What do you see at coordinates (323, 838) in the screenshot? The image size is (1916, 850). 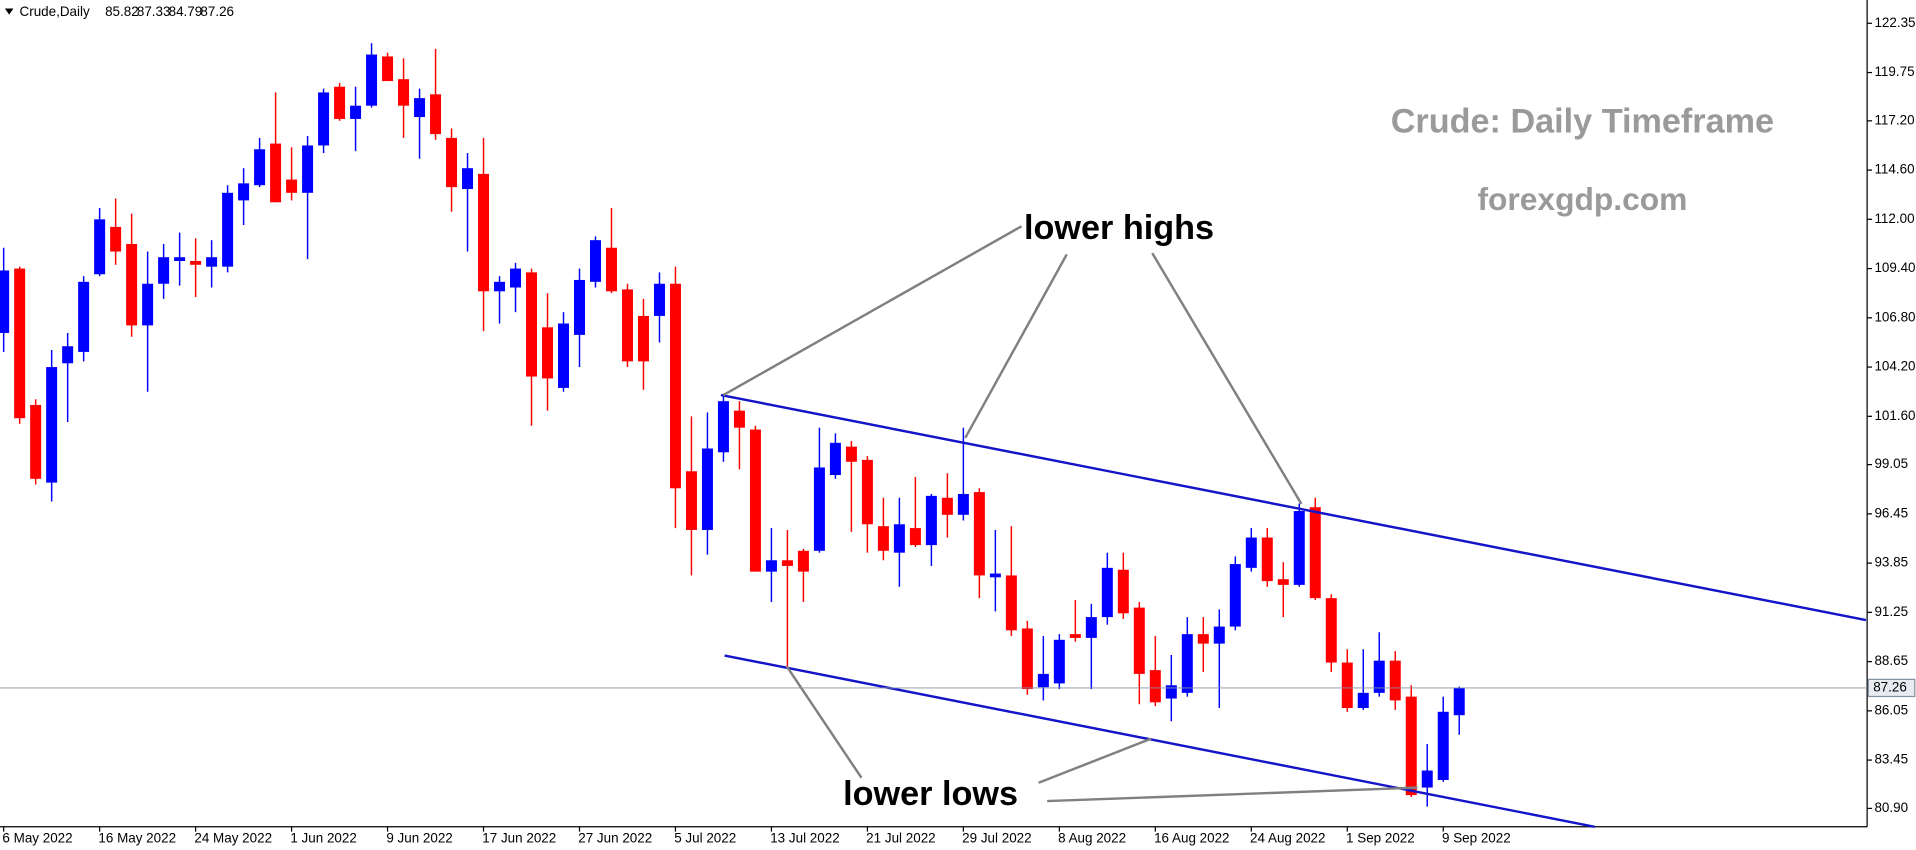 I see `x-tick-label: 1 Jun 2022` at bounding box center [323, 838].